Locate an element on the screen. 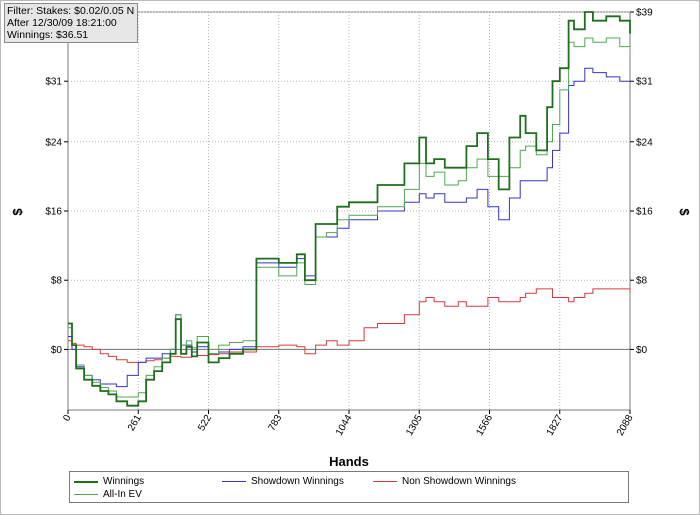 Image resolution: width=700 pixels, height=515 pixels. y-tick-label-left: $24 is located at coordinates (53, 142).